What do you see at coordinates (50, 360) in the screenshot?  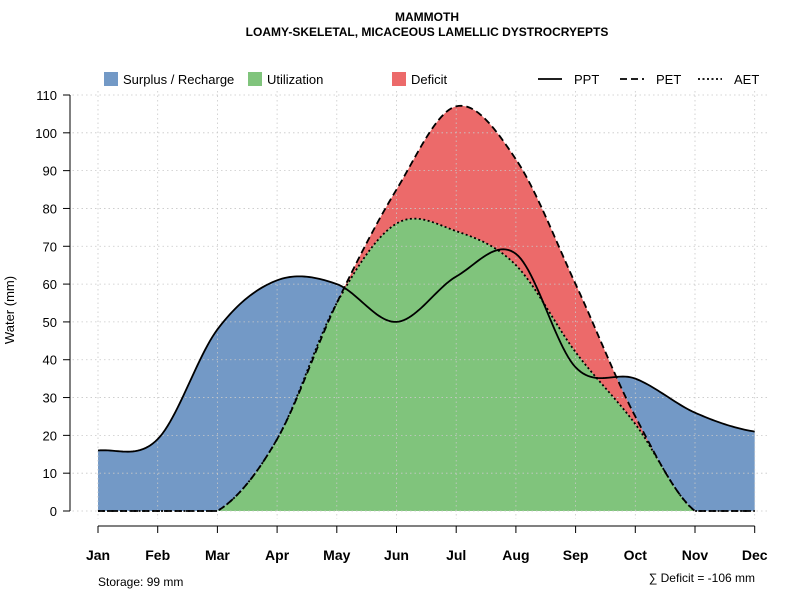 I see `y-tick-label: 40` at bounding box center [50, 360].